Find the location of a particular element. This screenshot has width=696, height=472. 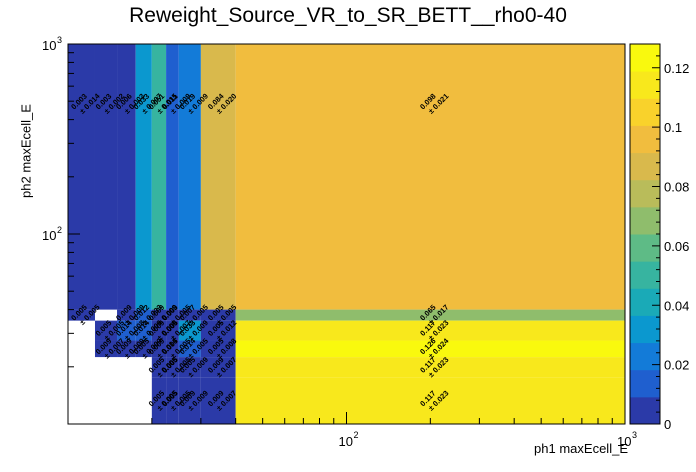

colorbar-tick-label: 0.1 is located at coordinates (673, 127).